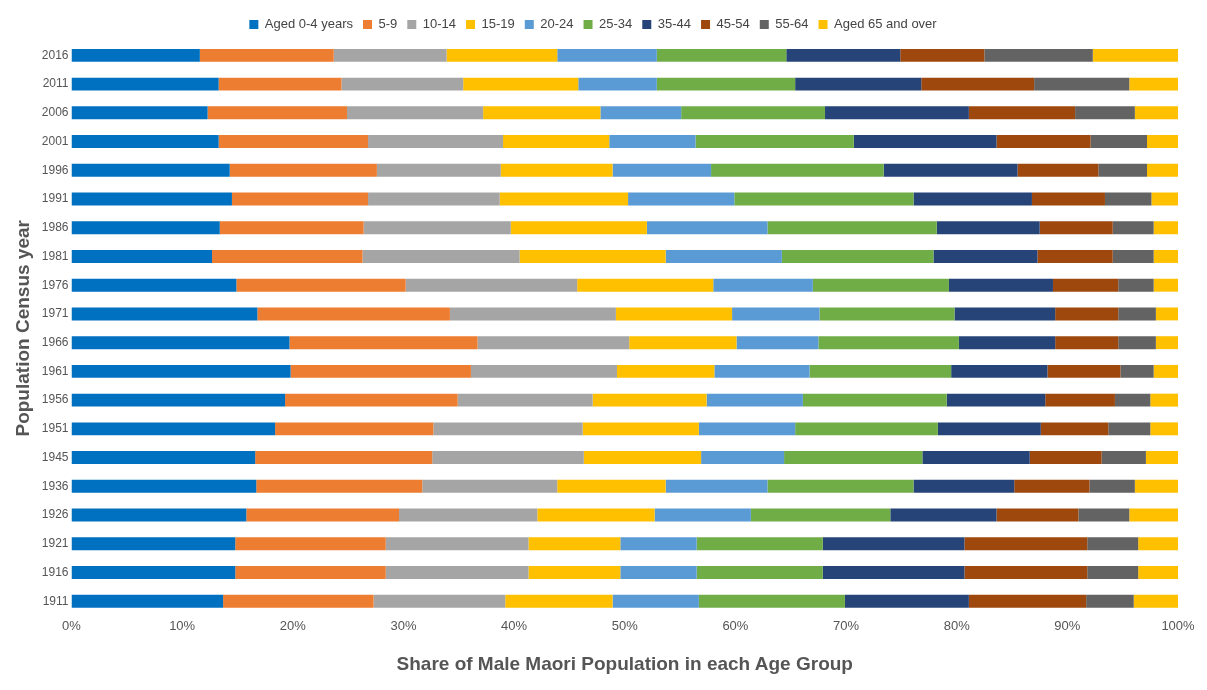  Describe the element at coordinates (1067, 625) in the screenshot. I see `x-tick-label: 90%` at that location.